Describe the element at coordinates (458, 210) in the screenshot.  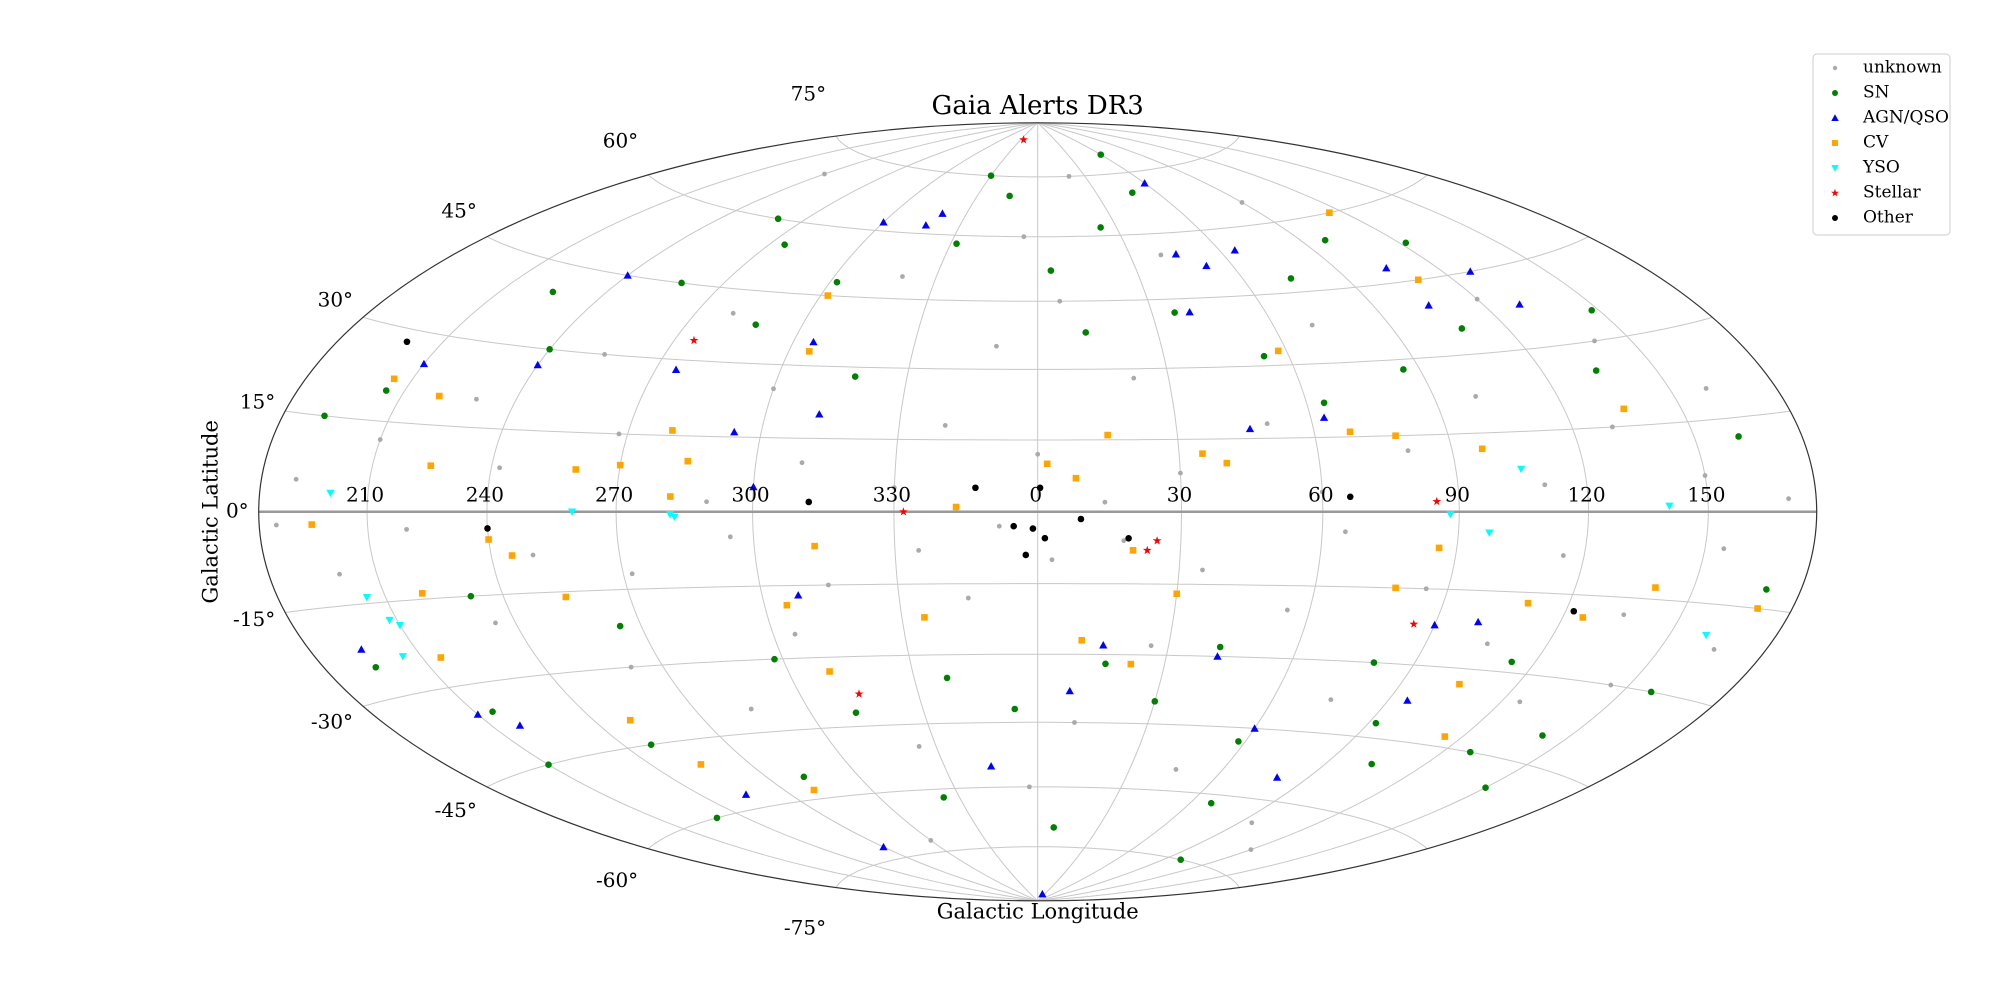
I see `y-tick-label: 45°` at that location.